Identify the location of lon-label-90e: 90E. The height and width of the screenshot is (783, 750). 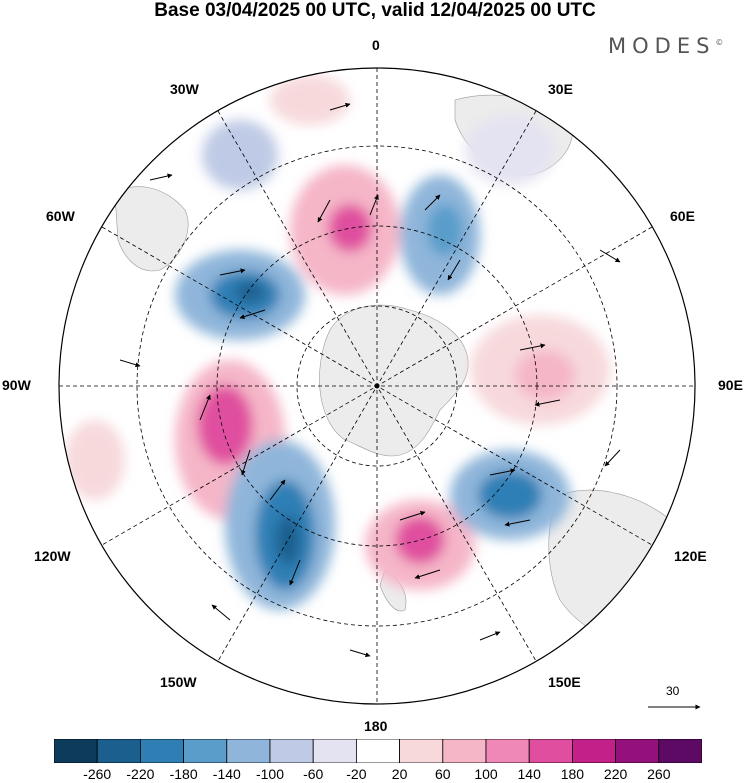
(730, 385).